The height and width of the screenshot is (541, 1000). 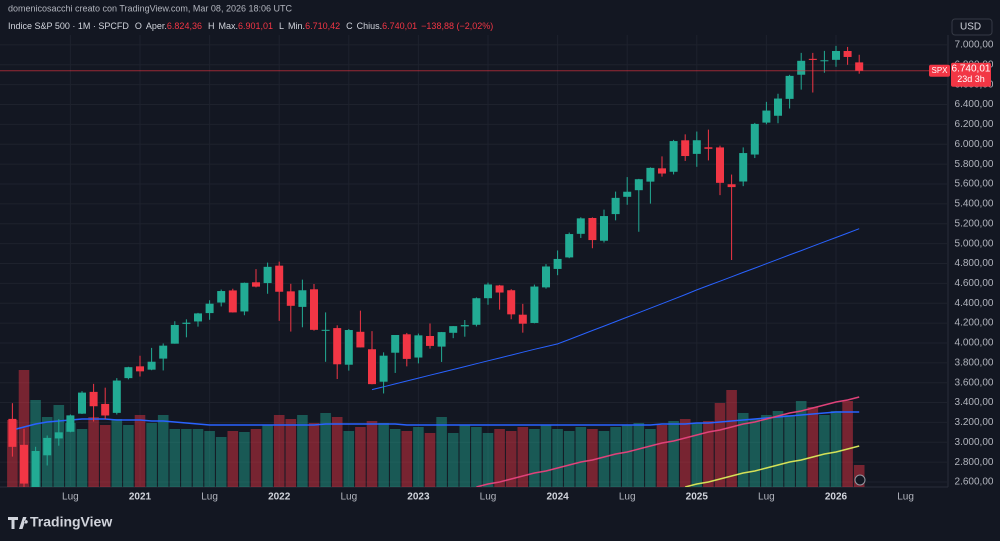 What do you see at coordinates (974, 343) in the screenshot?
I see `y-tick-label: 4.000,00` at bounding box center [974, 343].